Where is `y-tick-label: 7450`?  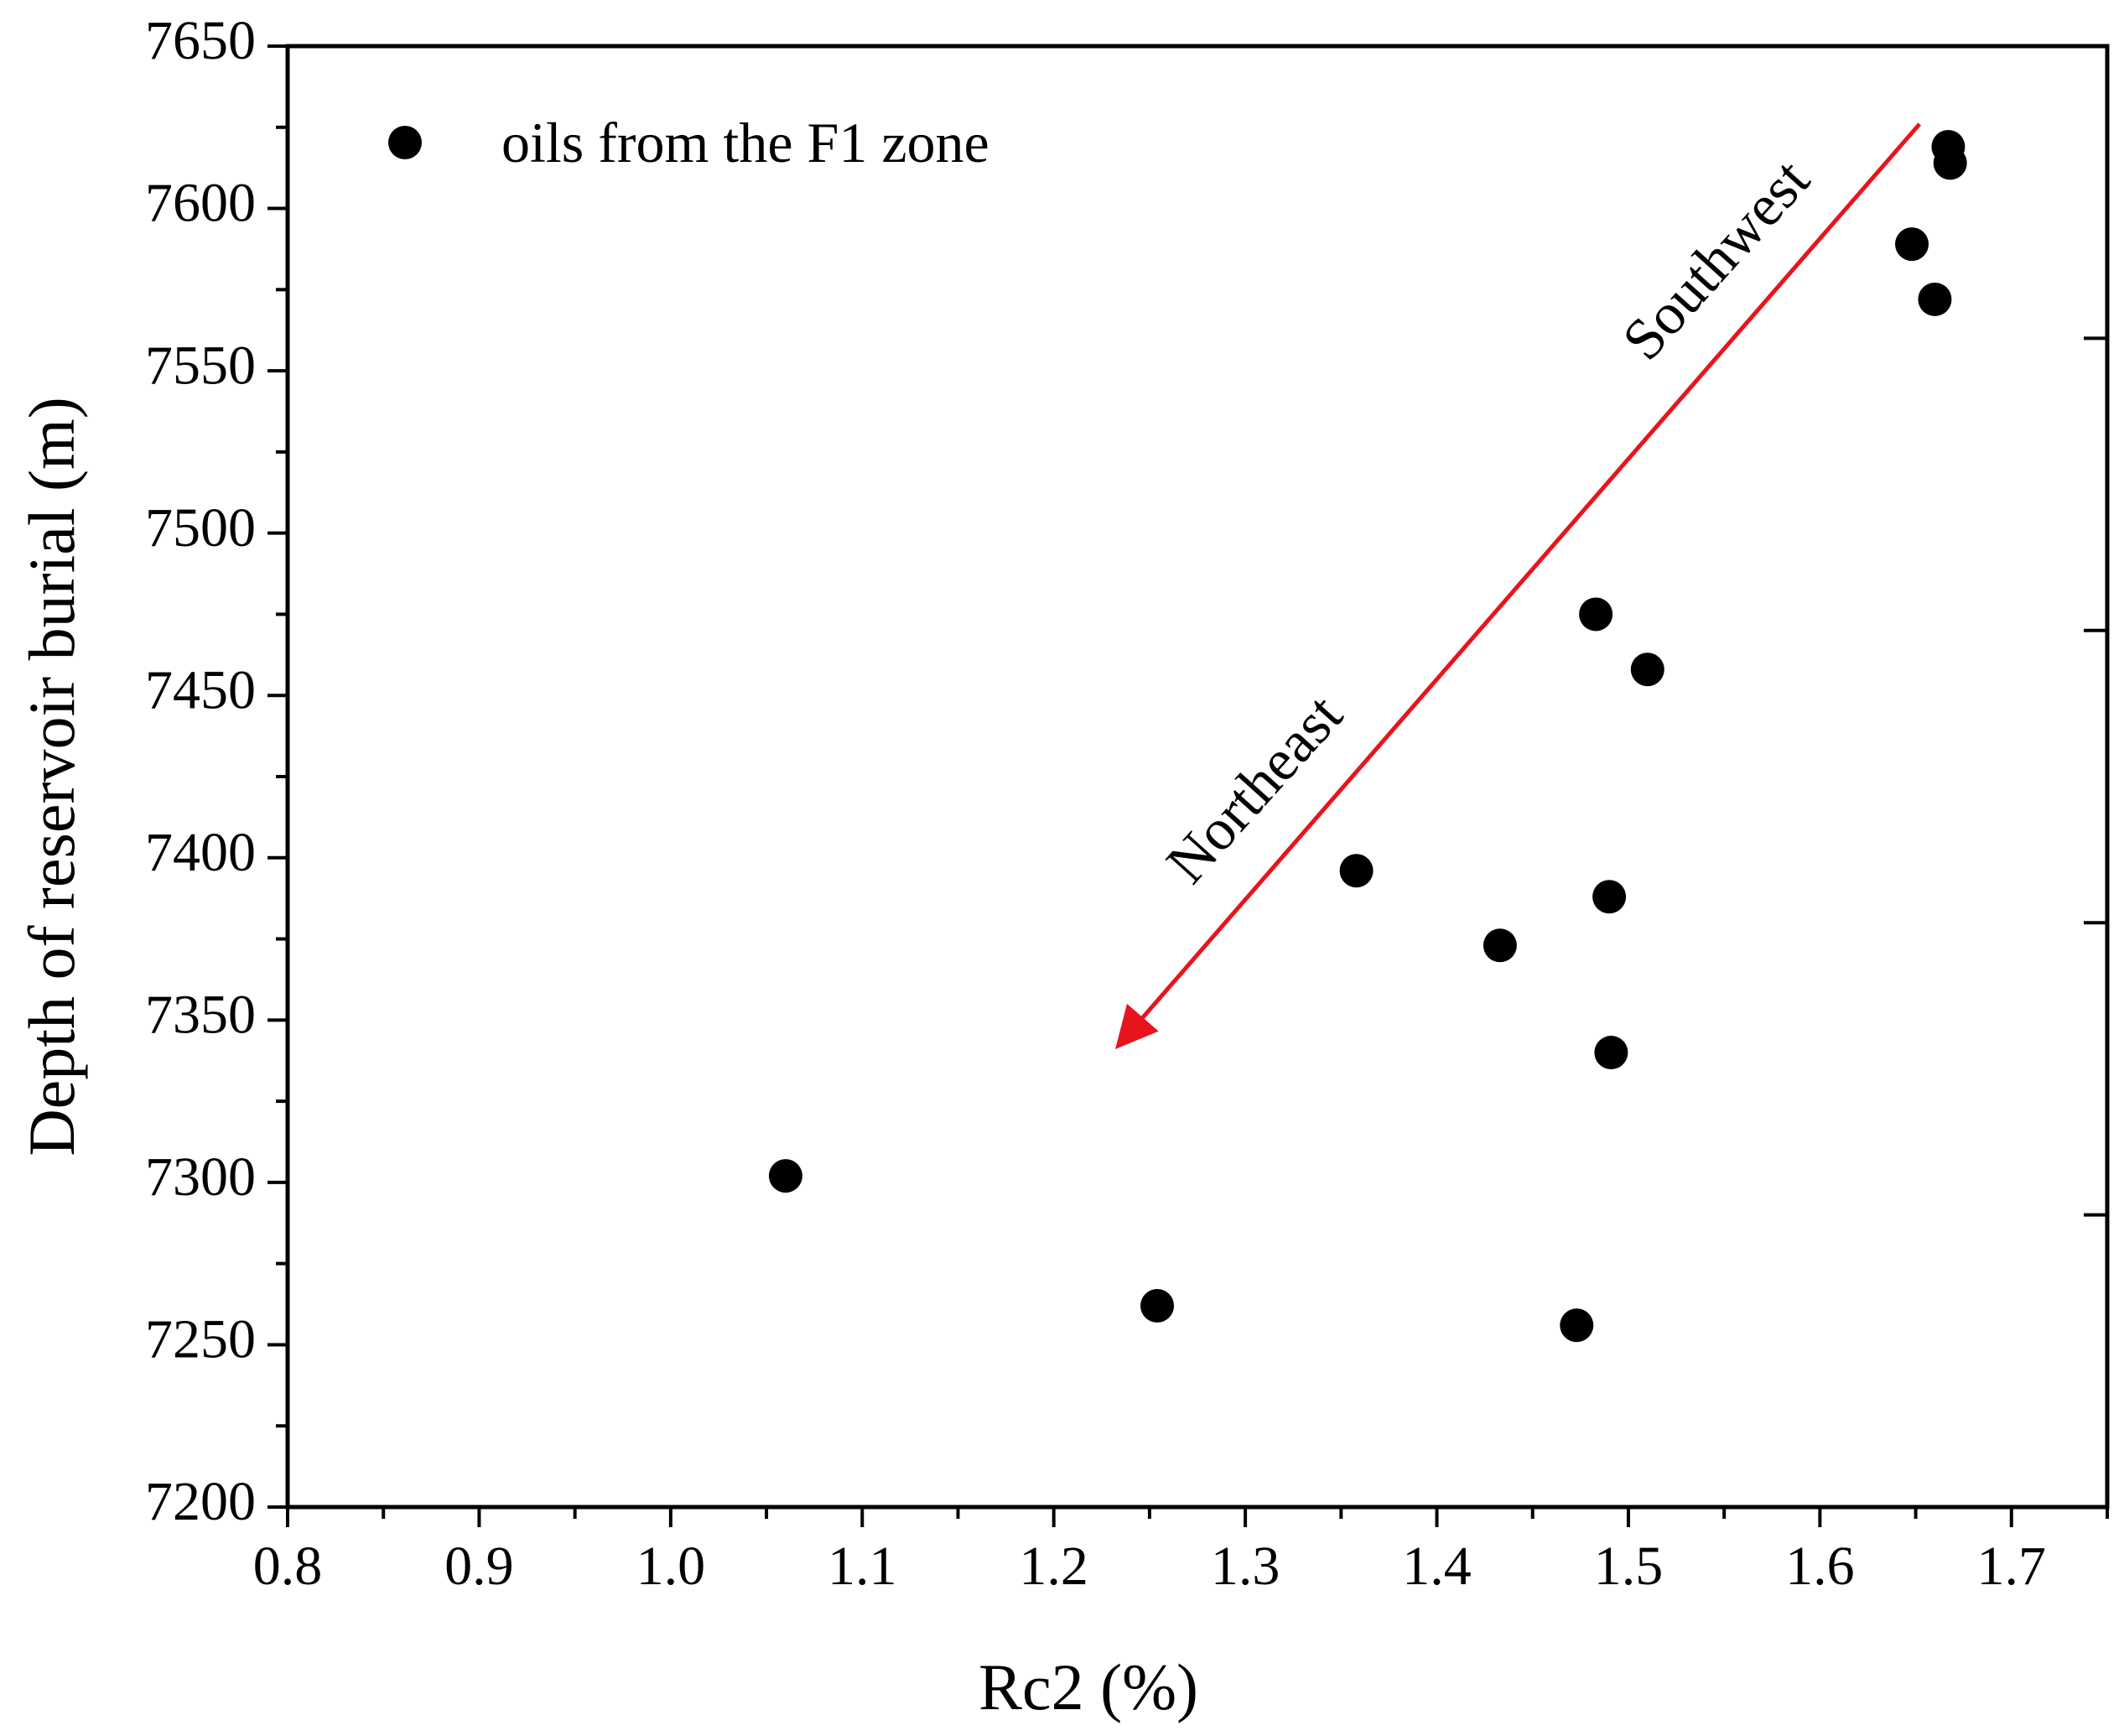 y-tick-label: 7450 is located at coordinates (200, 690).